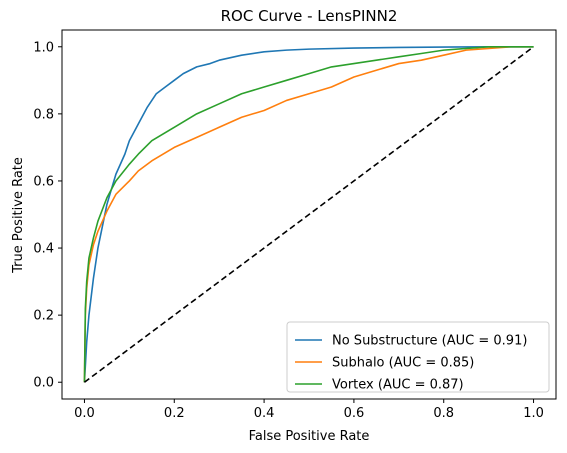 The width and height of the screenshot is (567, 453). Describe the element at coordinates (443, 413) in the screenshot. I see `x-tick-label: 0.8` at that location.